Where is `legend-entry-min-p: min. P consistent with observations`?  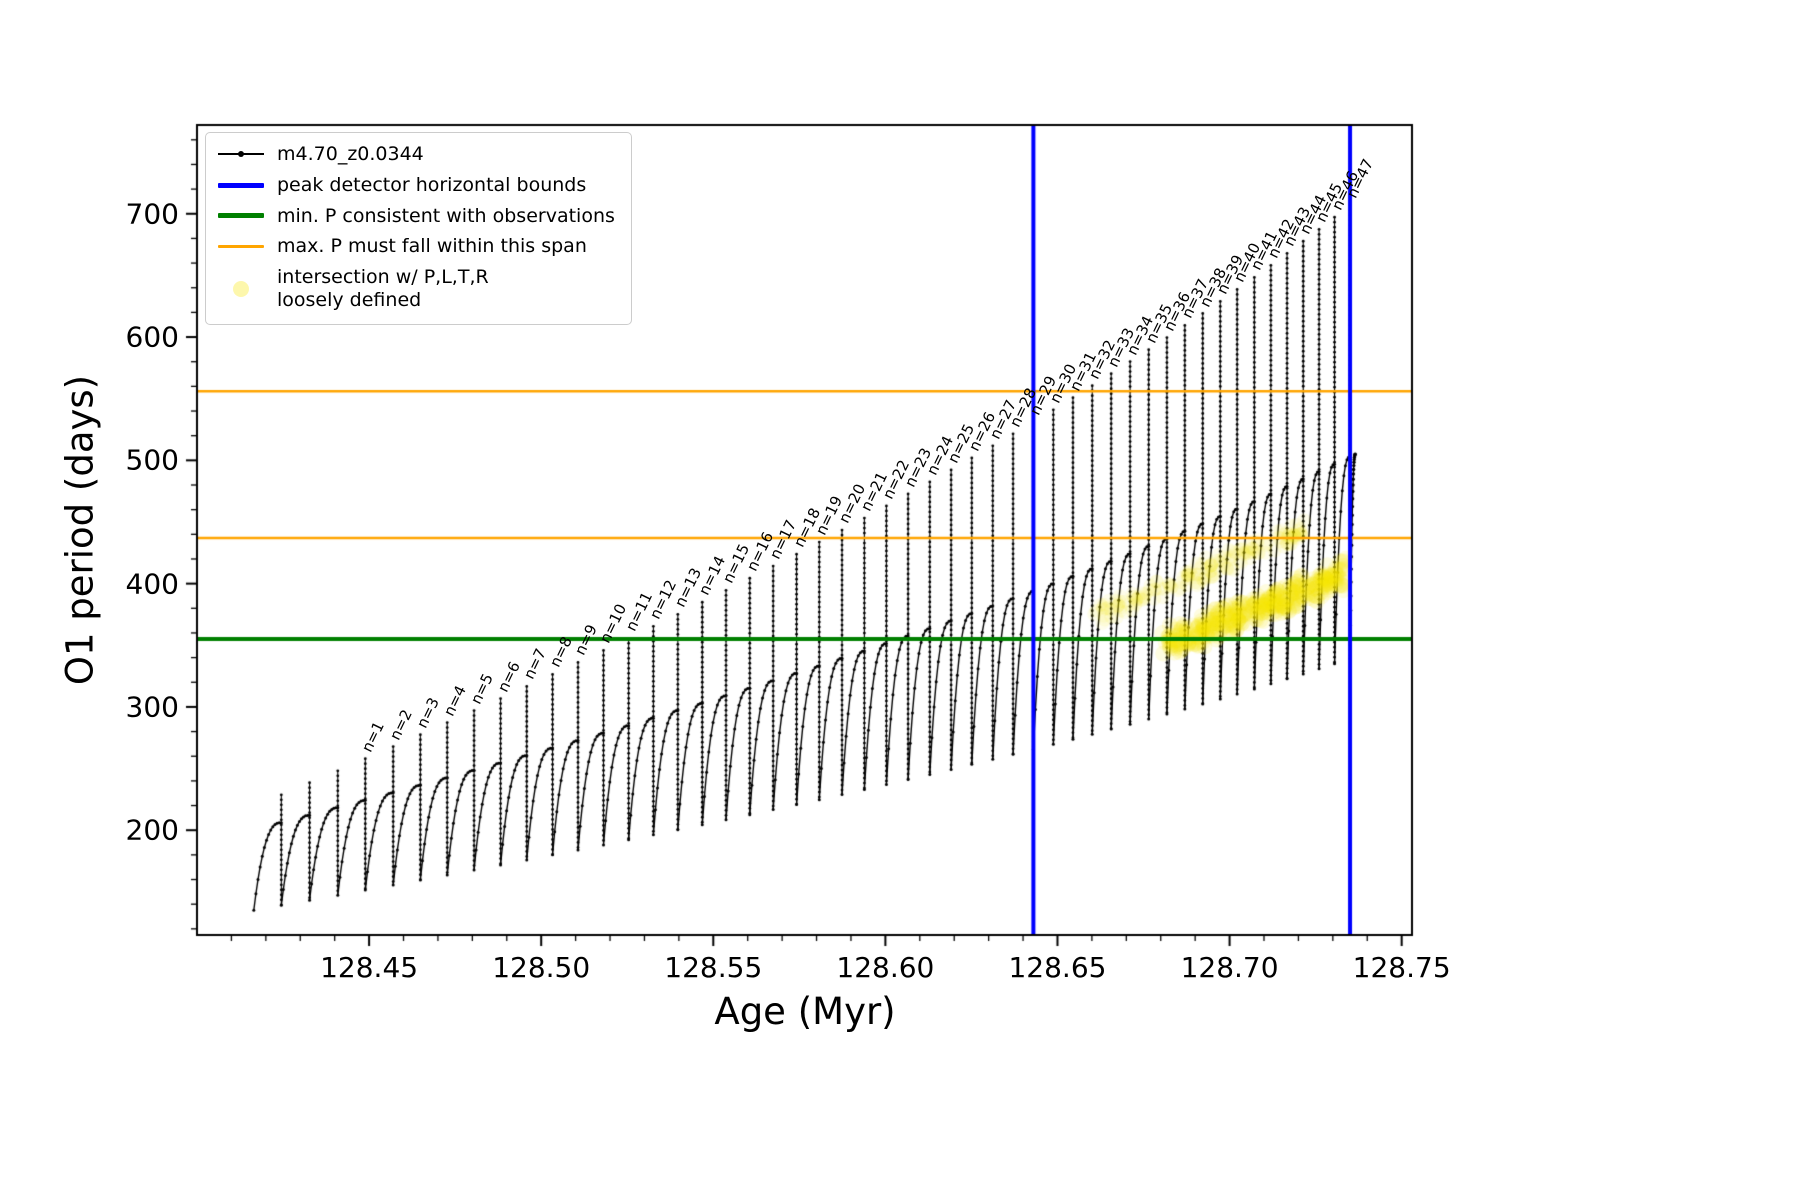
legend-entry-min-p: min. P consistent with observations is located at coordinates (416, 216).